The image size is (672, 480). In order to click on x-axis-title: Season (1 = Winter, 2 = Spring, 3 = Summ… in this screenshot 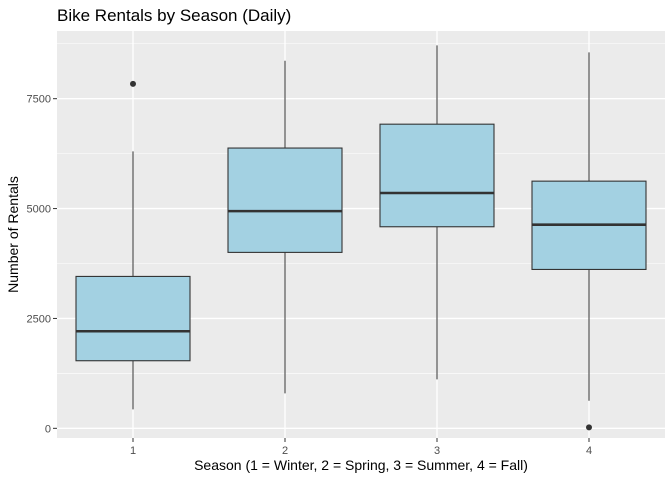, I will do `click(361, 465)`.